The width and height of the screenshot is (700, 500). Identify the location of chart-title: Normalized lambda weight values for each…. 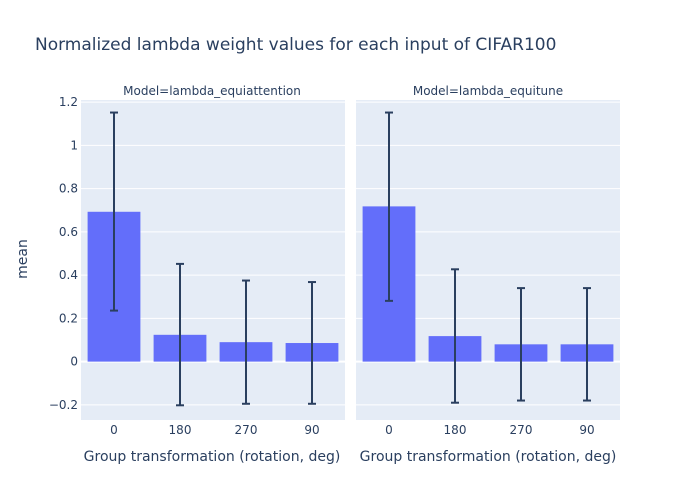
(295, 45).